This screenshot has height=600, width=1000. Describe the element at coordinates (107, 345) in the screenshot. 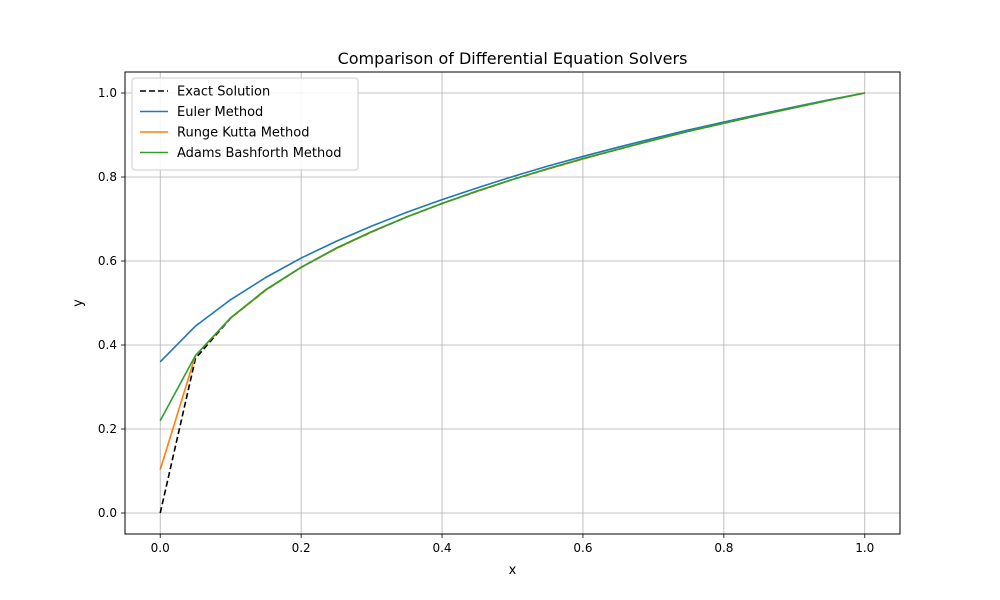

I see `y-tick-label: 0.4` at that location.